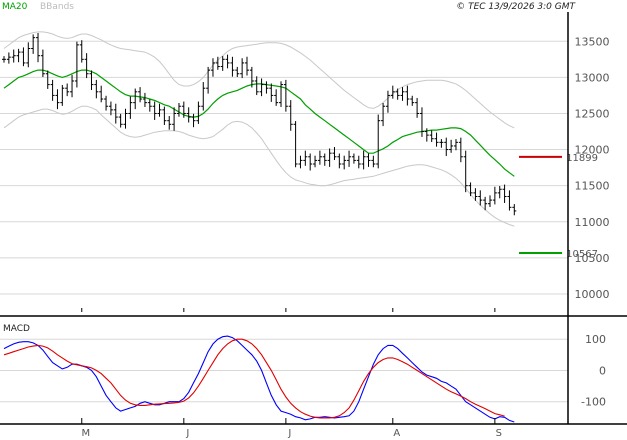  What do you see at coordinates (592, 294) in the screenshot?
I see `price-tick-label: 10000` at bounding box center [592, 294].